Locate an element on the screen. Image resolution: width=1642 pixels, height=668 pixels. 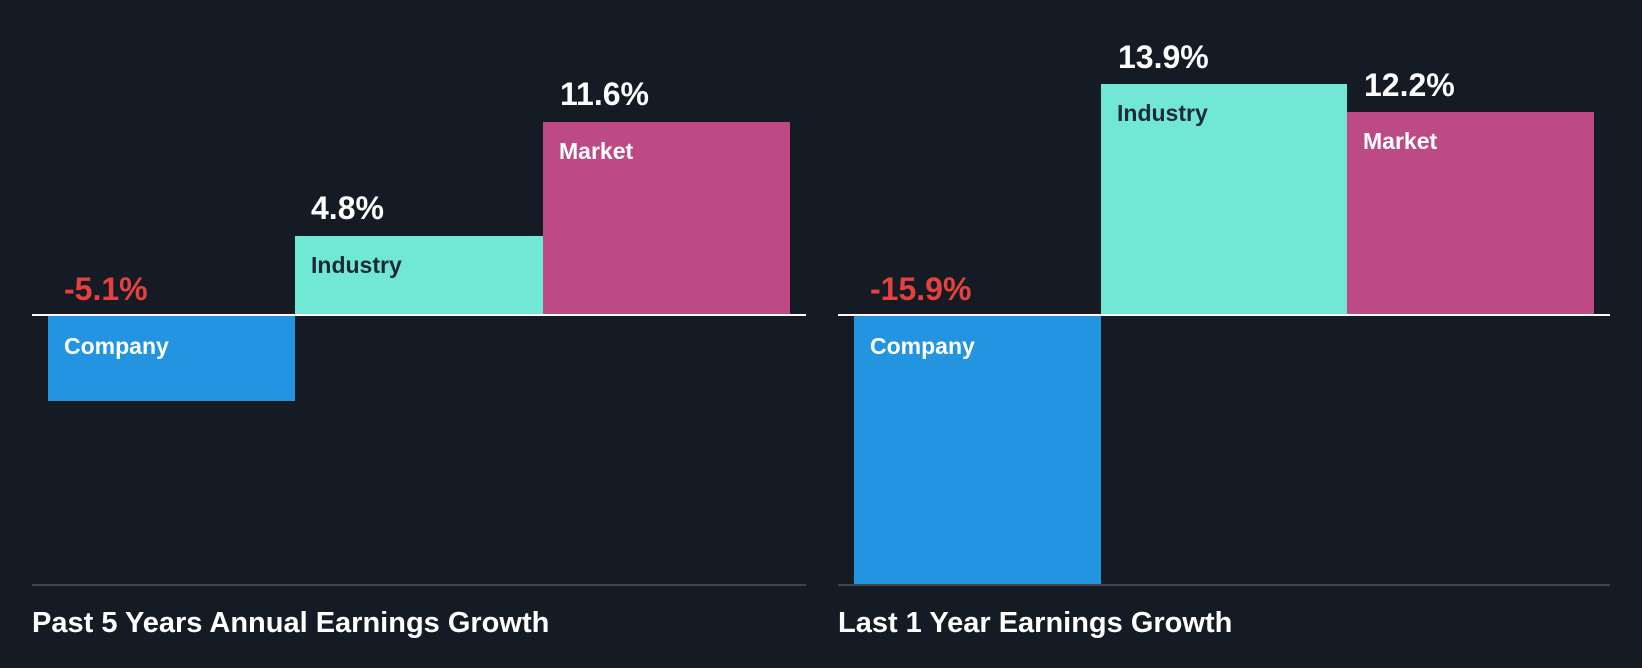
chart-title: Last 1 Year Earnings Growth is located at coordinates (1035, 623).